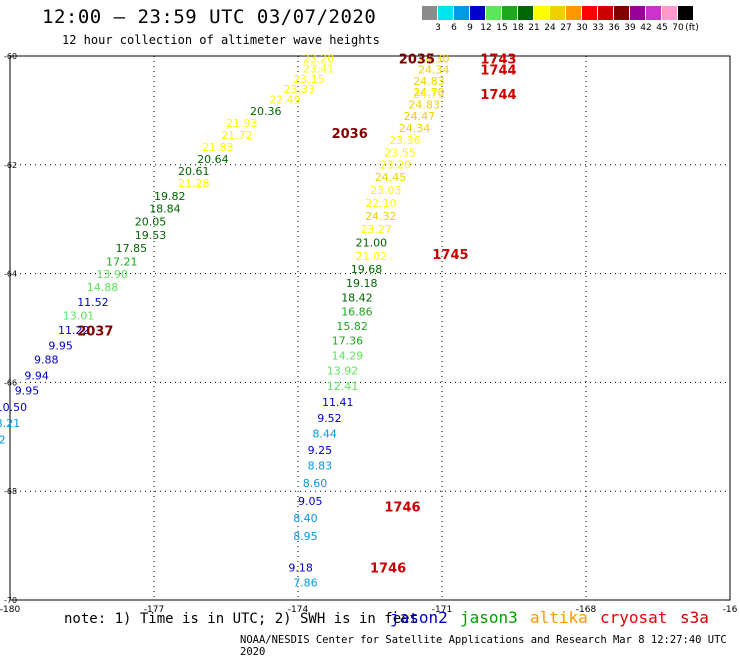 This screenshot has height=658, width=740. Describe the element at coordinates (470, 28) in the screenshot. I see `scale-label: 9` at that location.